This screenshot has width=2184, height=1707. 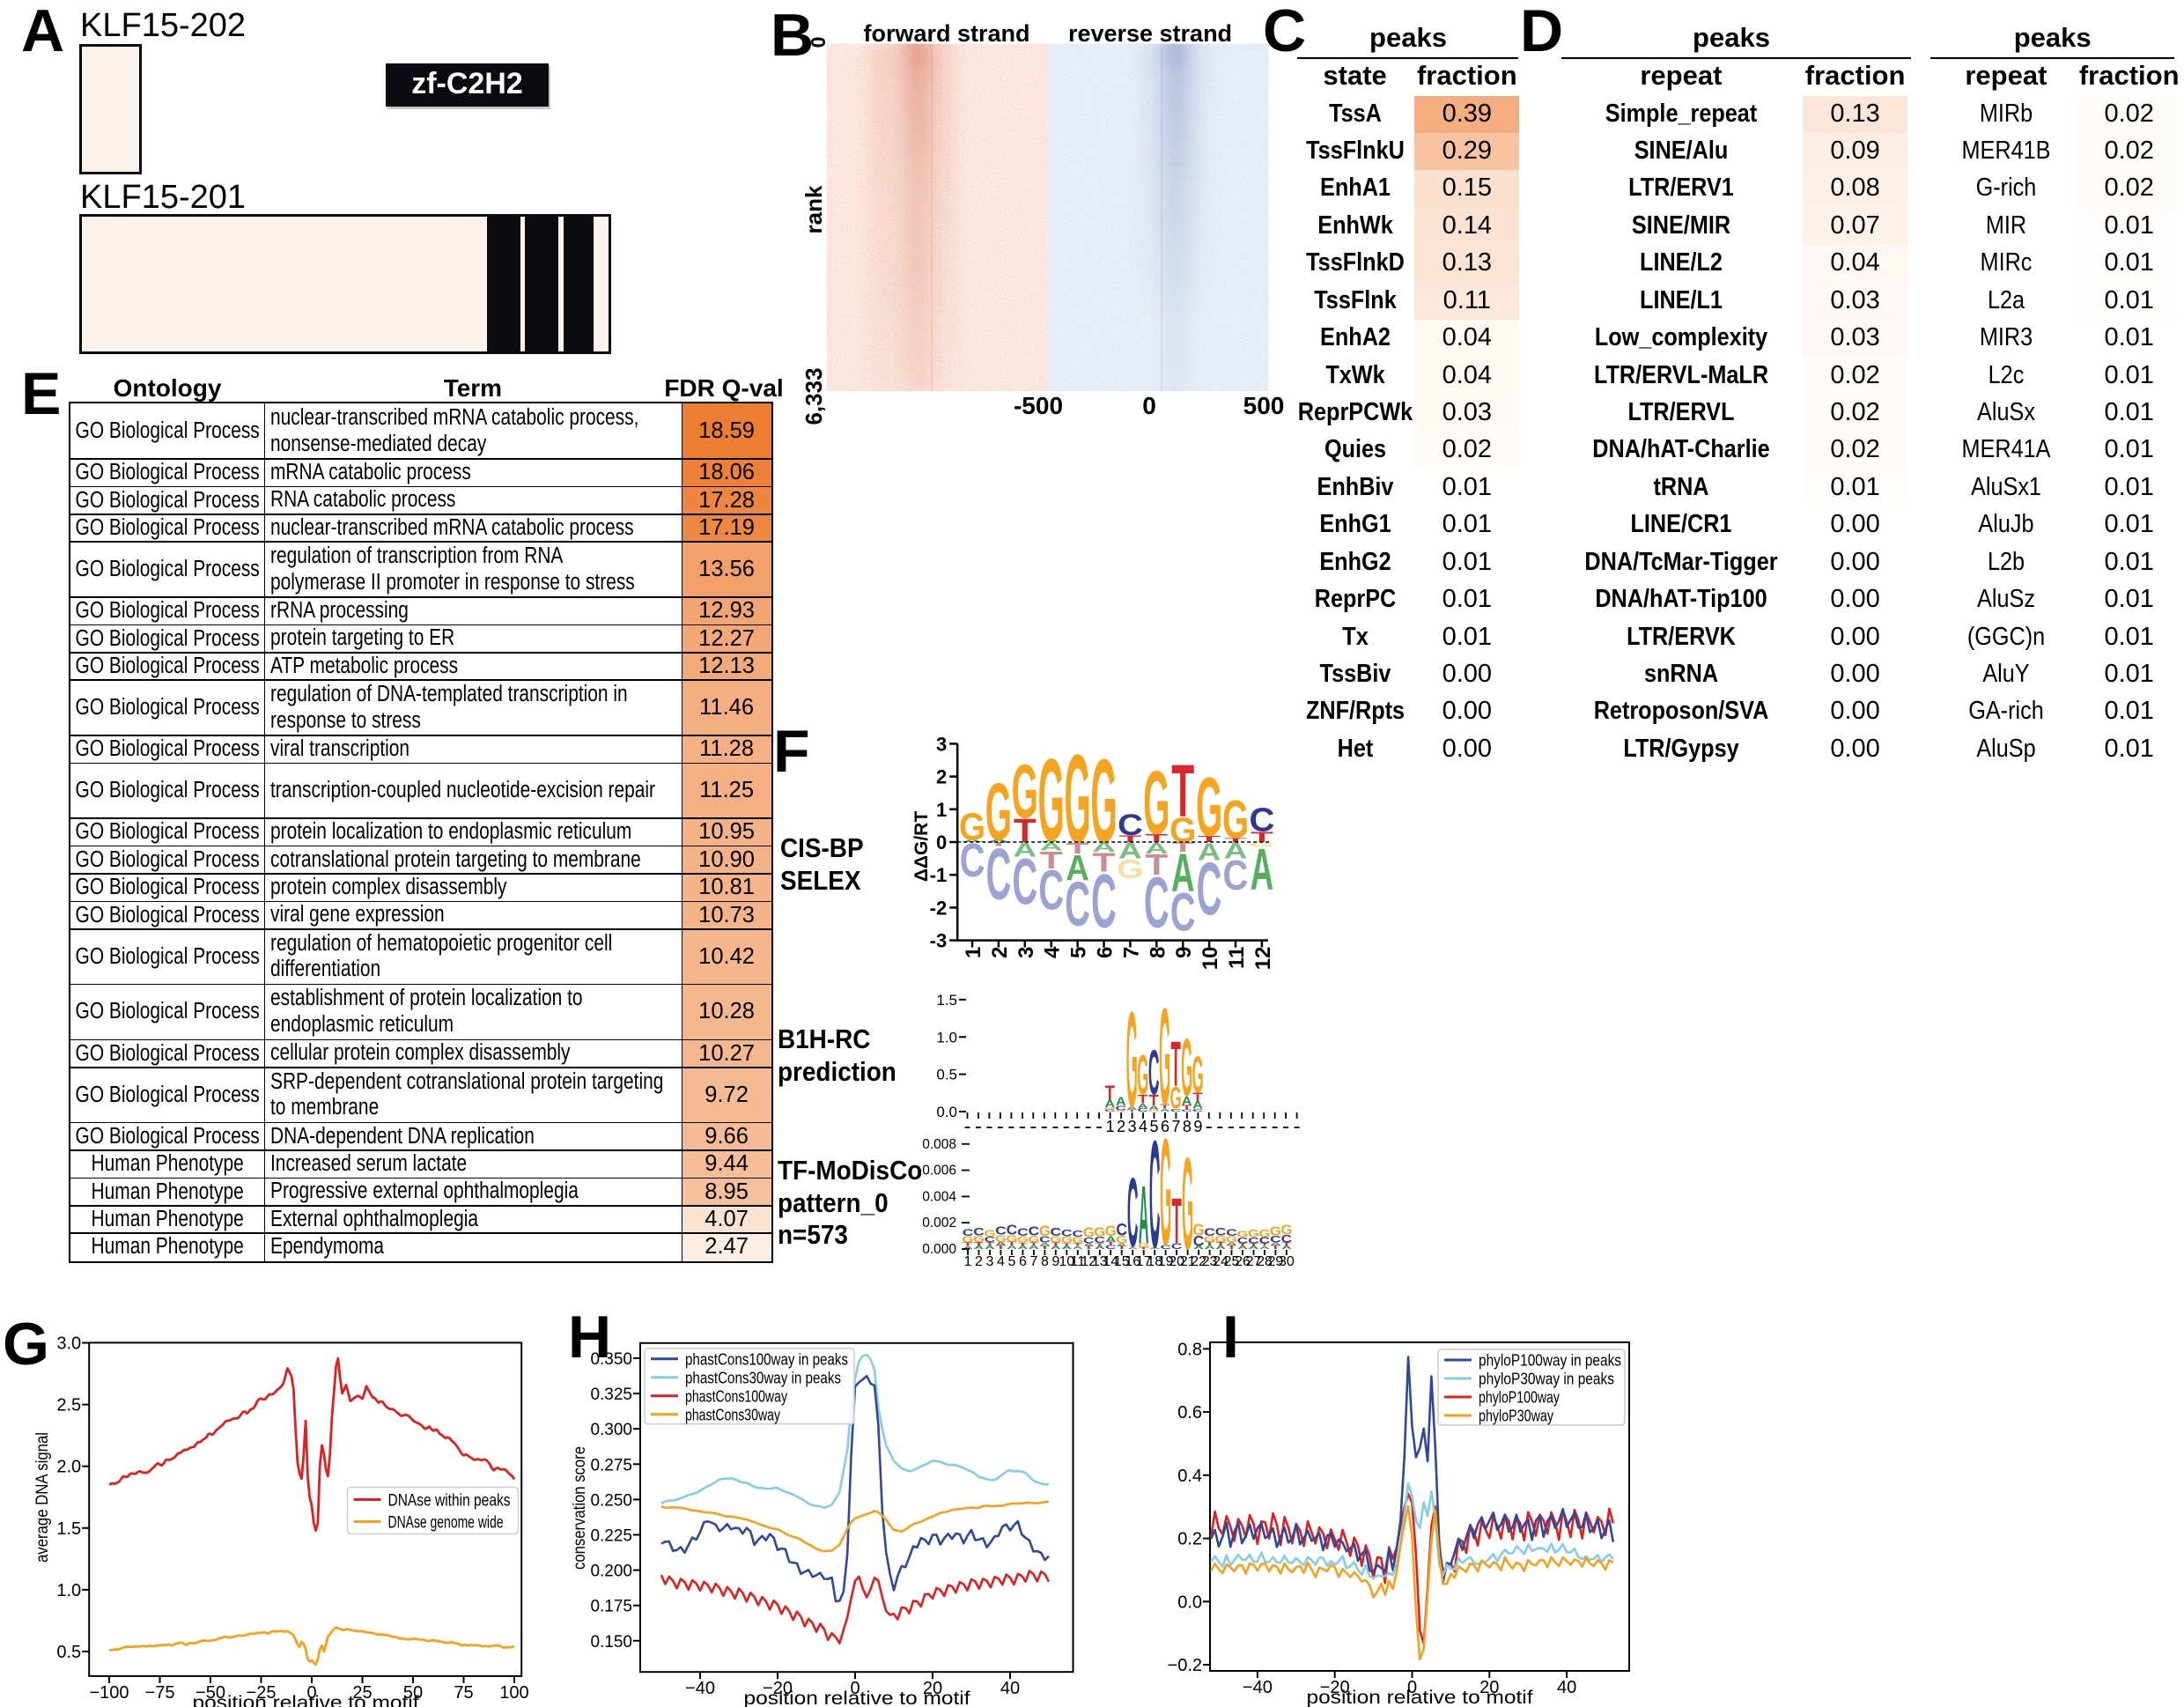 What do you see at coordinates (580, 1508) in the screenshot?
I see `svg-text: conservation score` at bounding box center [580, 1508].